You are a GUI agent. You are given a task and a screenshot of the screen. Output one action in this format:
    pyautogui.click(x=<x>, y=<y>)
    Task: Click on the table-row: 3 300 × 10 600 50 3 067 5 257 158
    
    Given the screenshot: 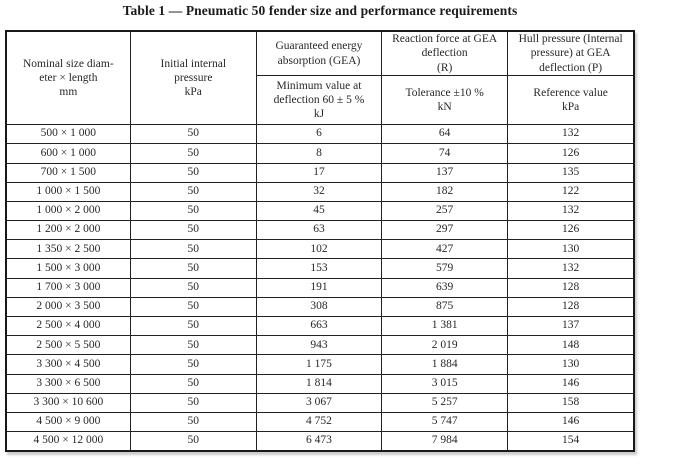 What is the action you would take?
    pyautogui.click(x=320, y=402)
    